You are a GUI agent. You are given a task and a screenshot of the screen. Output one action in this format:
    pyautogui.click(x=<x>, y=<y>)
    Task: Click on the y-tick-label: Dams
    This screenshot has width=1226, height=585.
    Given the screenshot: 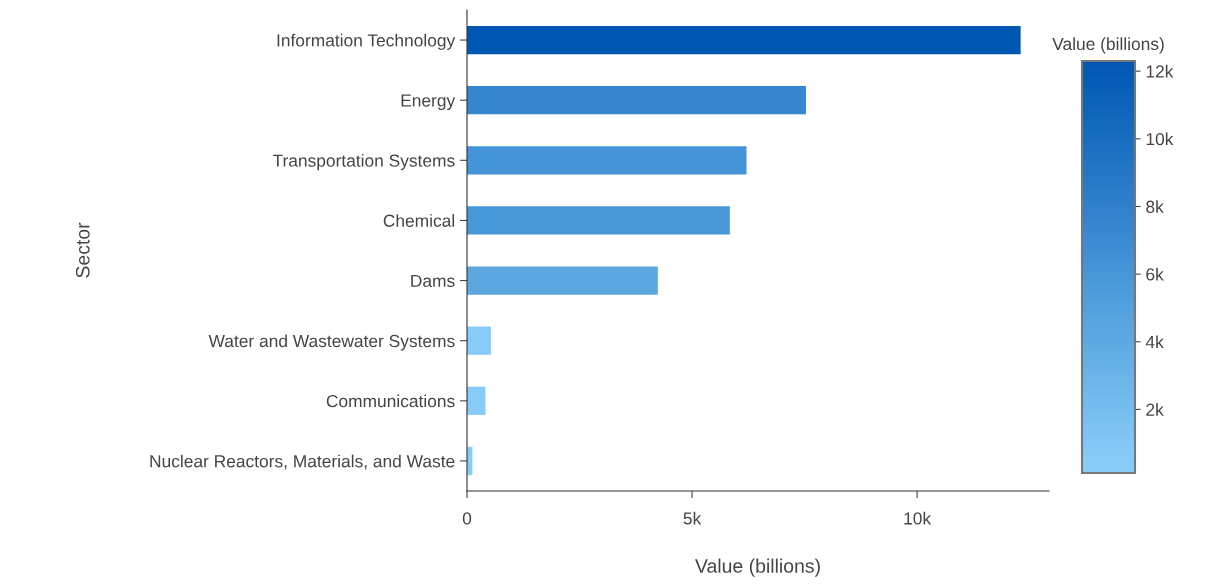 What is the action you would take?
    pyautogui.click(x=433, y=281)
    